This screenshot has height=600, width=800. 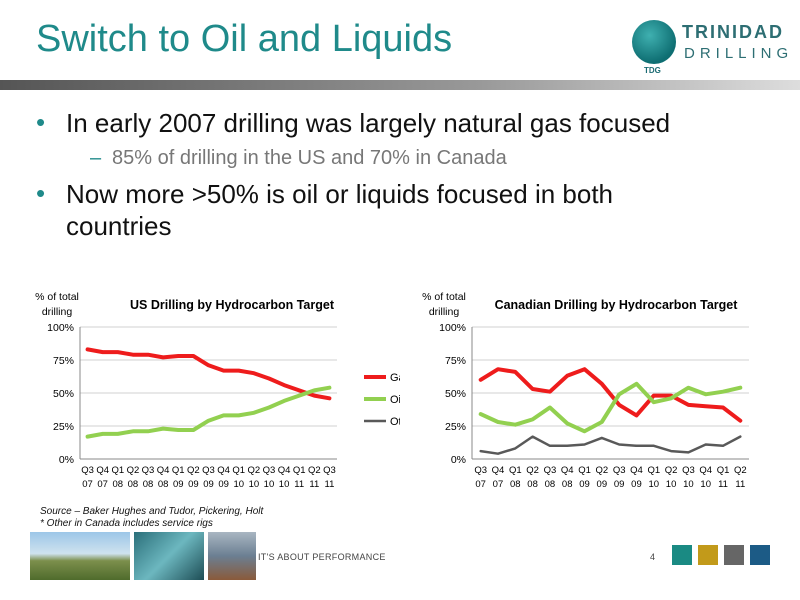 What do you see at coordinates (653, 557) in the screenshot?
I see `page-number: 4` at bounding box center [653, 557].